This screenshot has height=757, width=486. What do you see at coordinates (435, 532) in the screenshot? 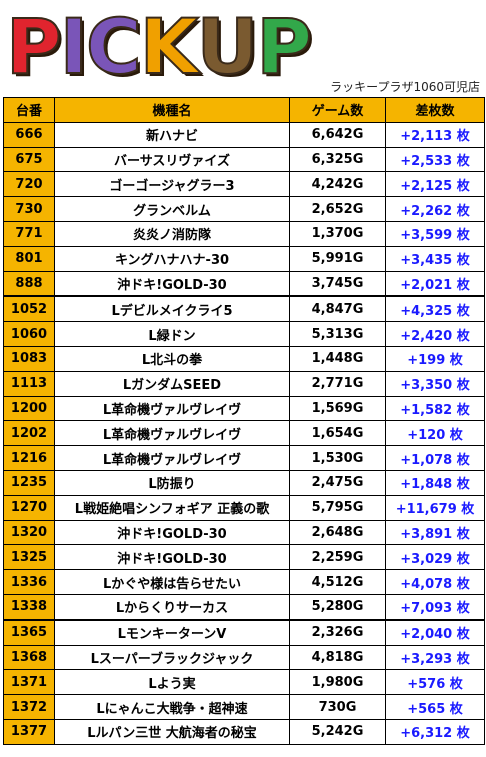
I see `difference-cell: +3,891 枚` at bounding box center [435, 532].